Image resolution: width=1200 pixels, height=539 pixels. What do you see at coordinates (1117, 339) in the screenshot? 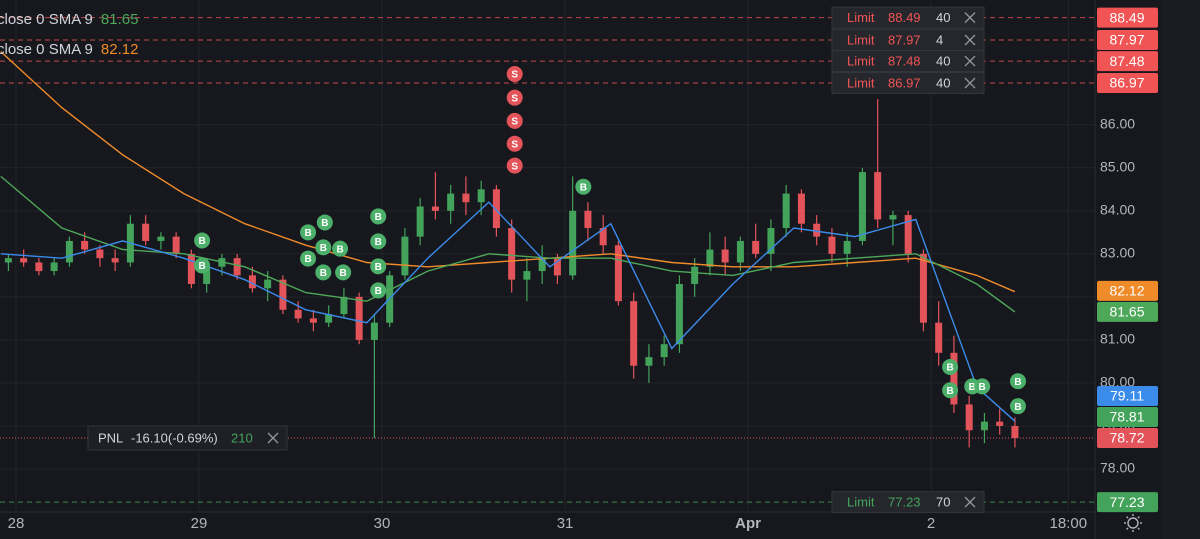
I see `y-tick-label: 81.00` at bounding box center [1117, 339].